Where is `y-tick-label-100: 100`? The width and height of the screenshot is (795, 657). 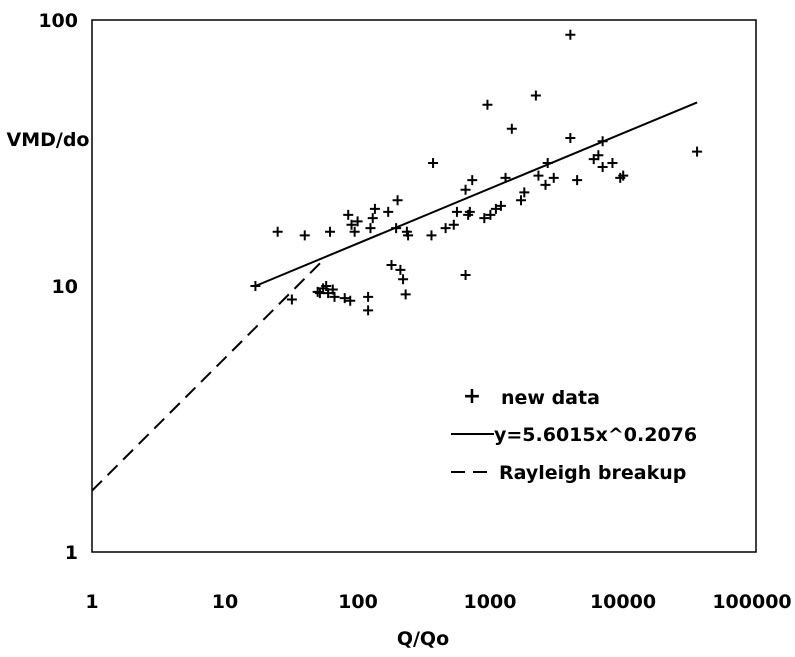
y-tick-label-100: 100 is located at coordinates (58, 21).